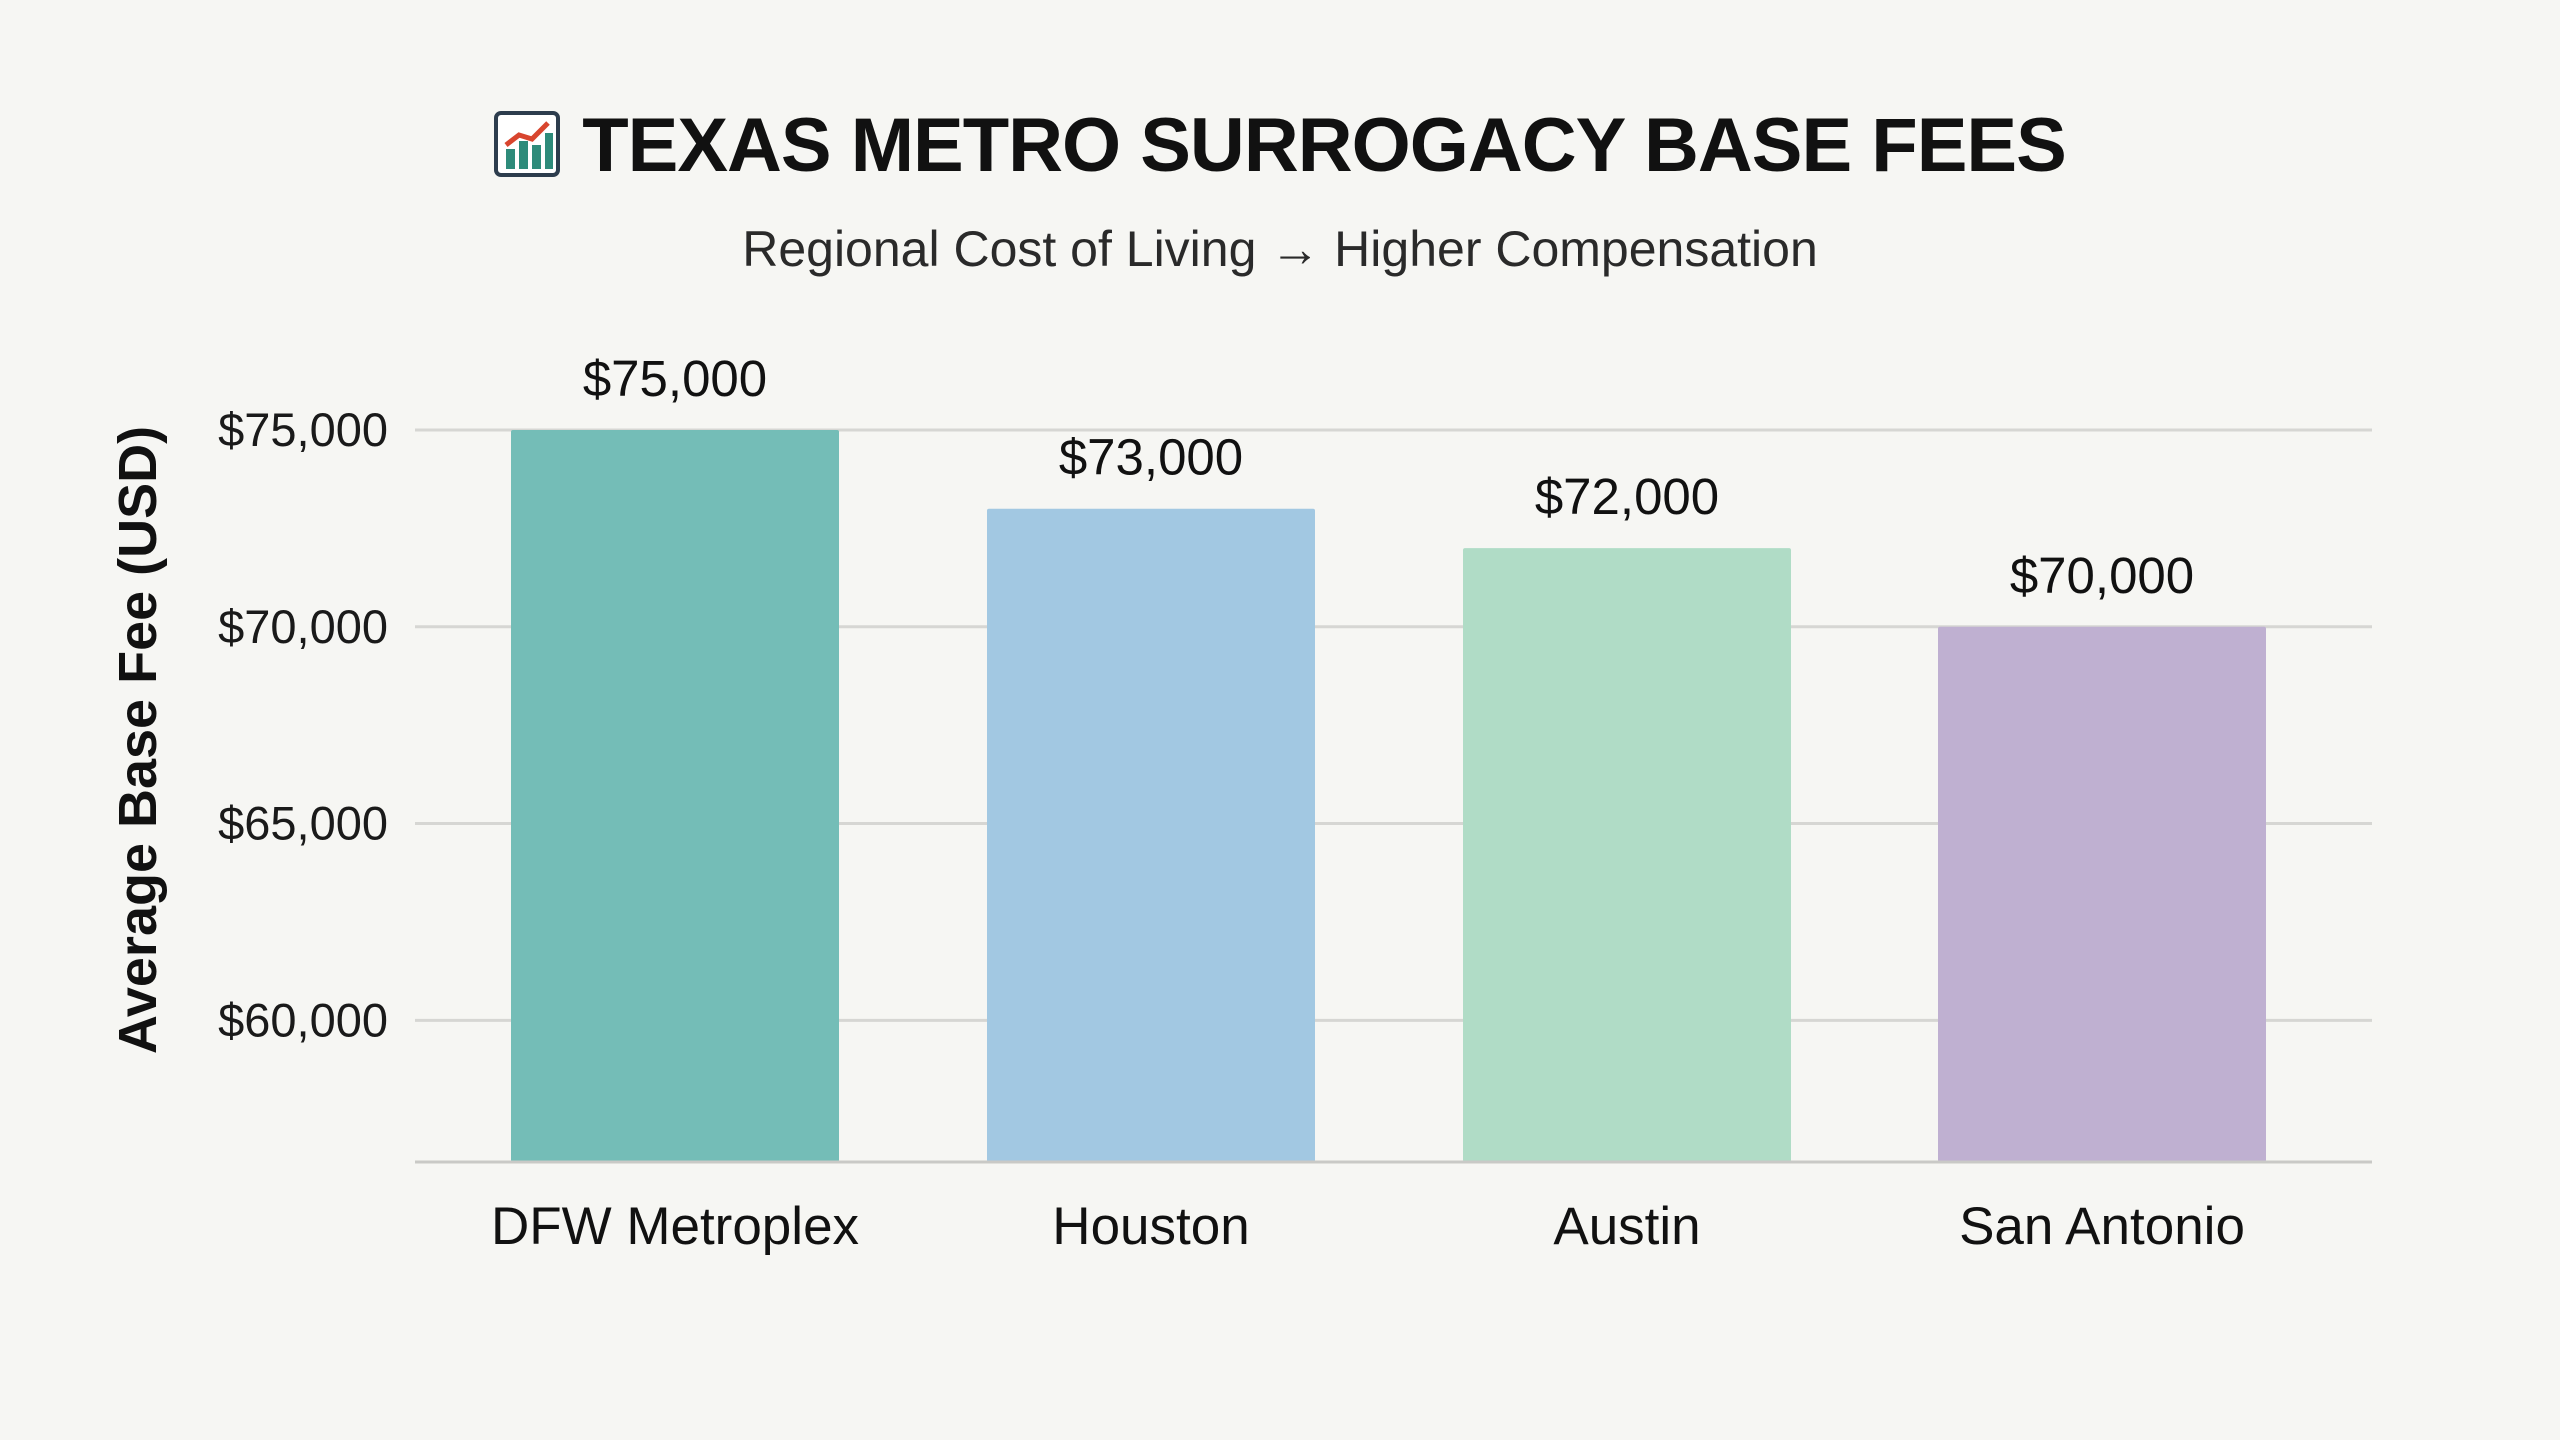 The image size is (2560, 1440). I want to click on y-axis-title: Average Base Fee (USD), so click(138, 740).